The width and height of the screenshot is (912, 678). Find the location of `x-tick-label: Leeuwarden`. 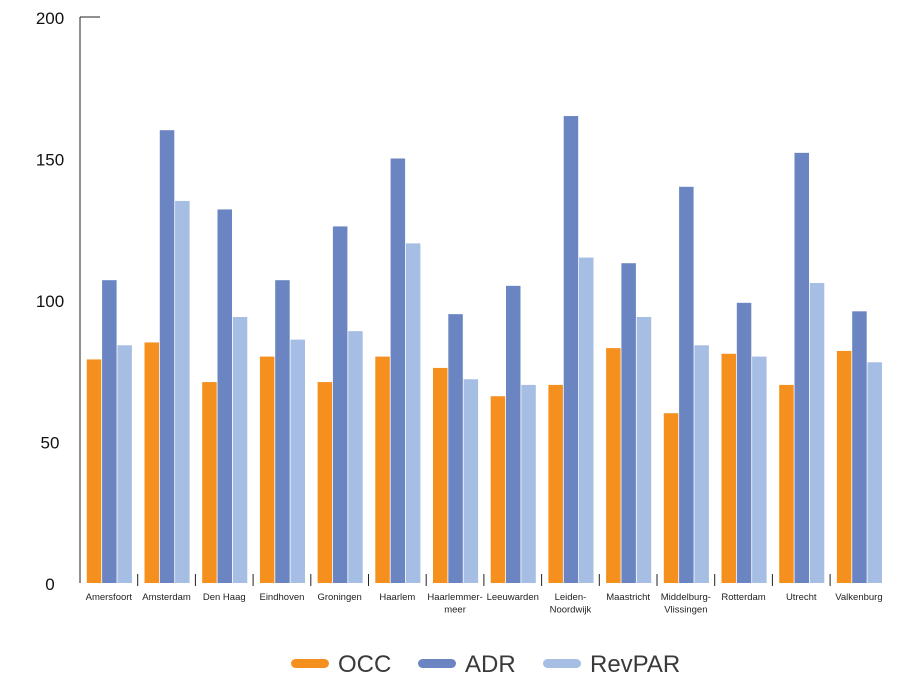

x-tick-label: Leeuwarden is located at coordinates (513, 597).